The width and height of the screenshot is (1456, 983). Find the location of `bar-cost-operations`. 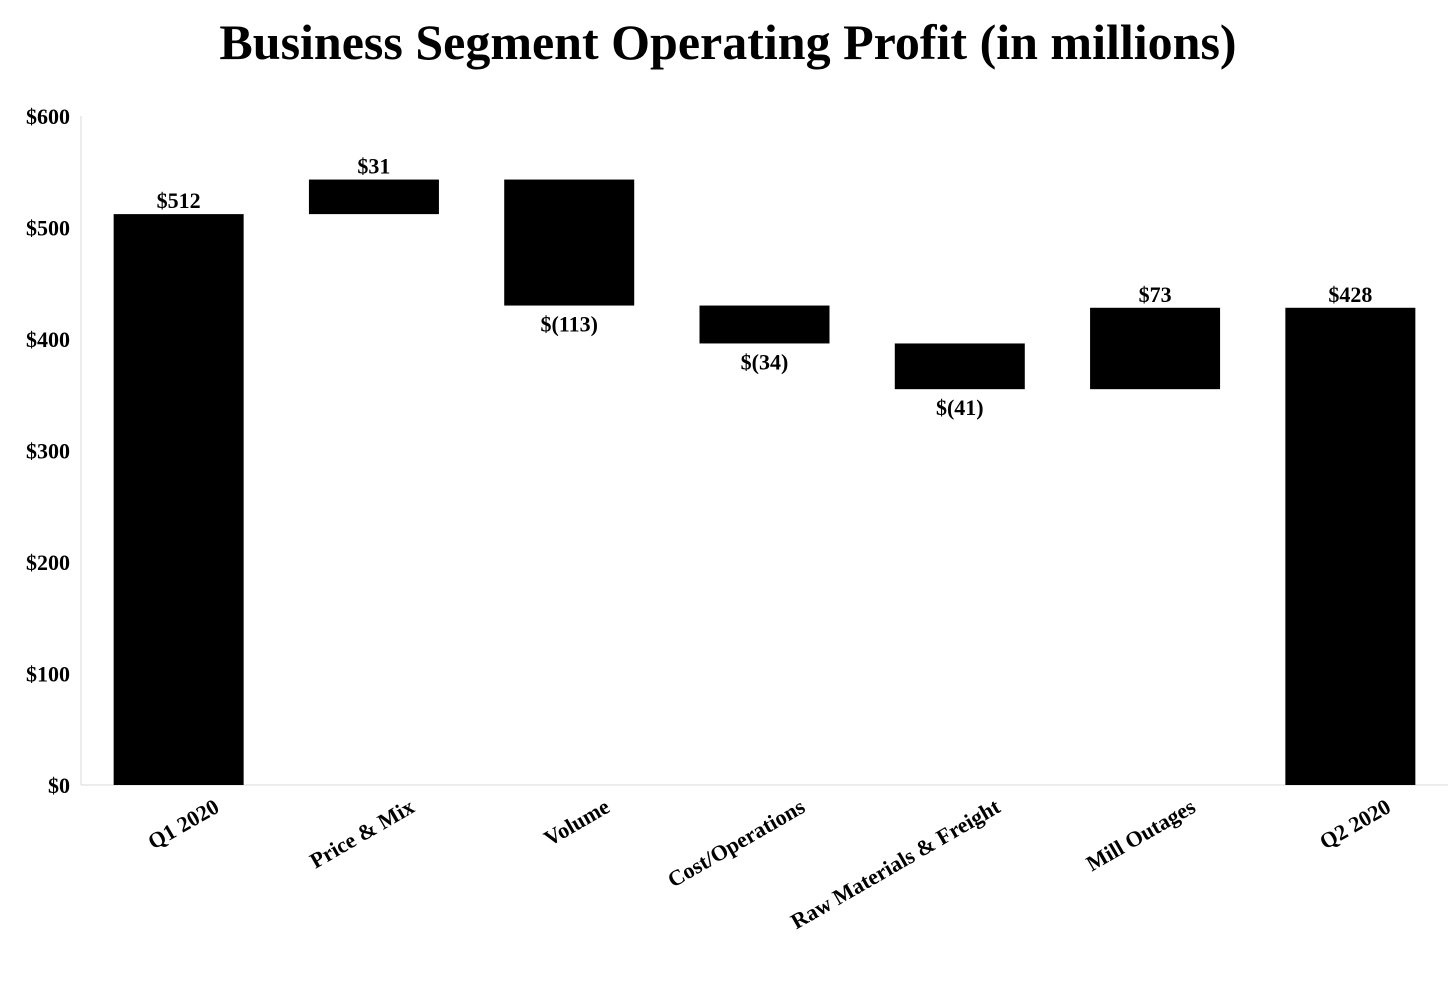

bar-cost-operations is located at coordinates (764, 324).